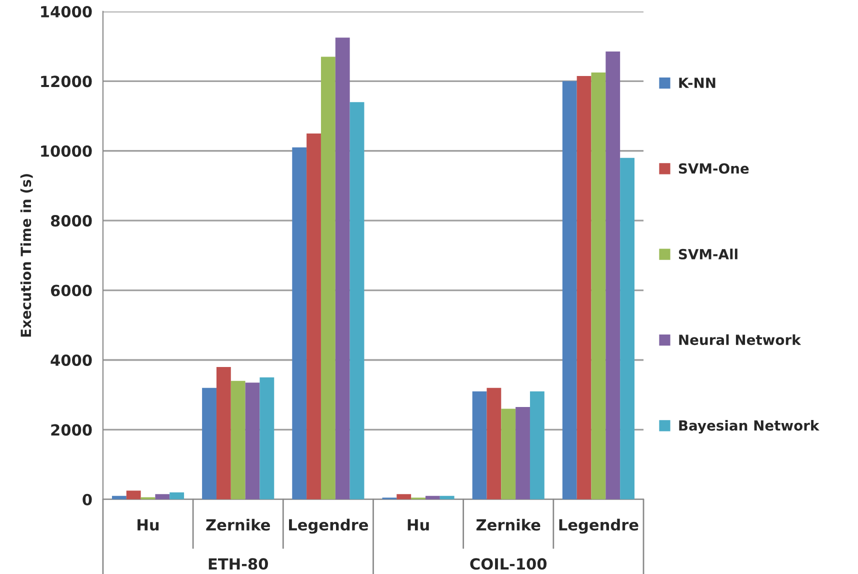 The height and width of the screenshot is (574, 858). What do you see at coordinates (749, 427) in the screenshot?
I see `legend-label: Bayesian Network` at bounding box center [749, 427].